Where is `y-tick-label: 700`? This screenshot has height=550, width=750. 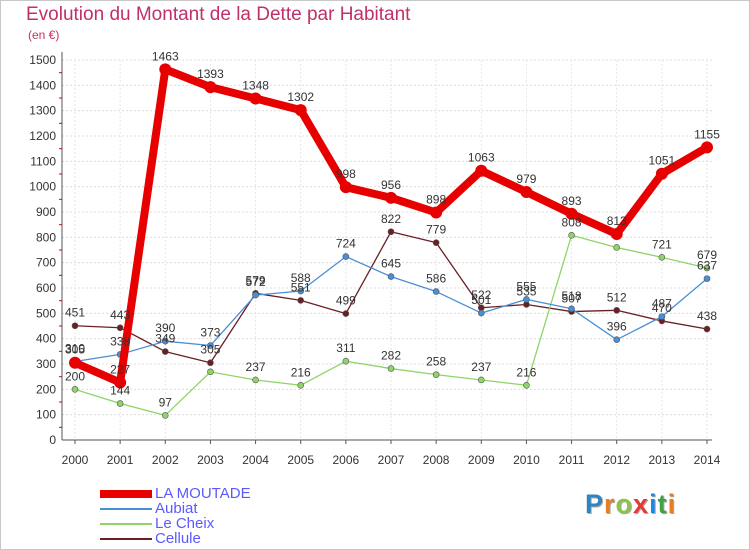
y-tick-label: 700 is located at coordinates (46, 263).